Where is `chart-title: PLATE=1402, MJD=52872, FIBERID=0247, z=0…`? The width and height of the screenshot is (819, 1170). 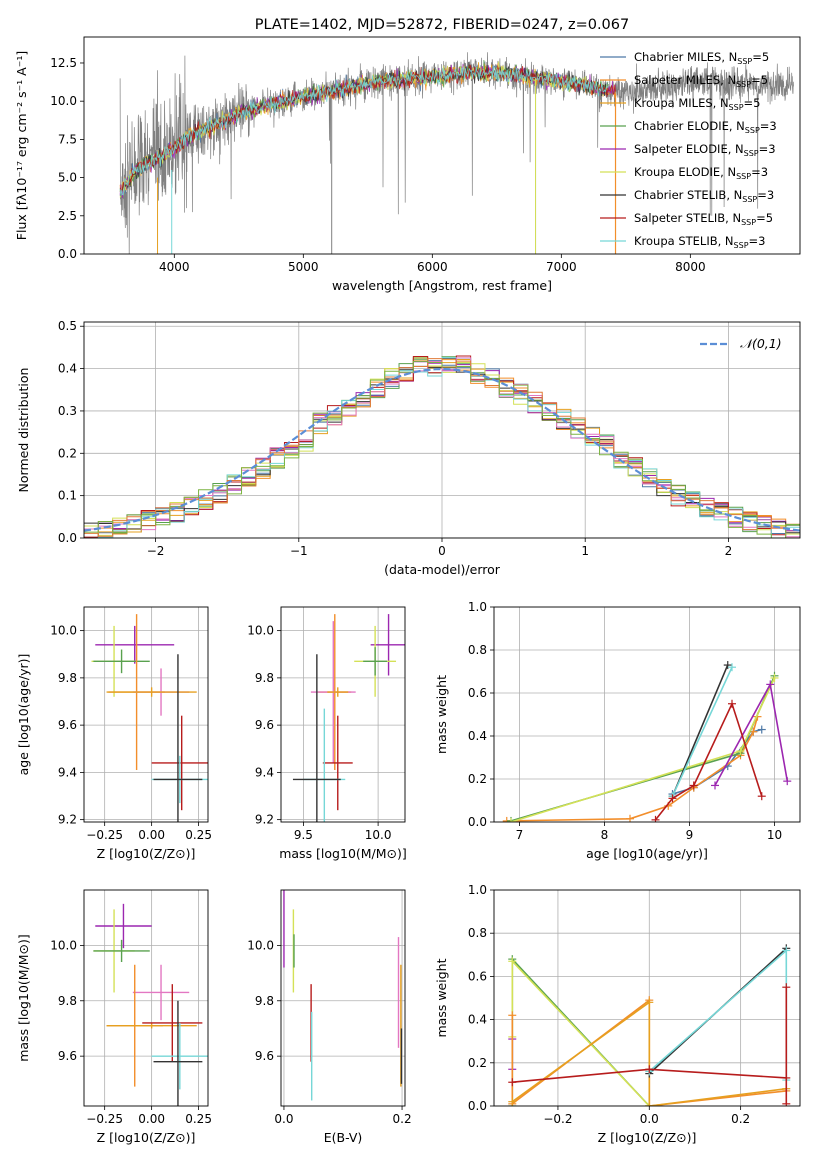 chart-title: PLATE=1402, MJD=52872, FIBERID=0247, z=0… is located at coordinates (442, 25).